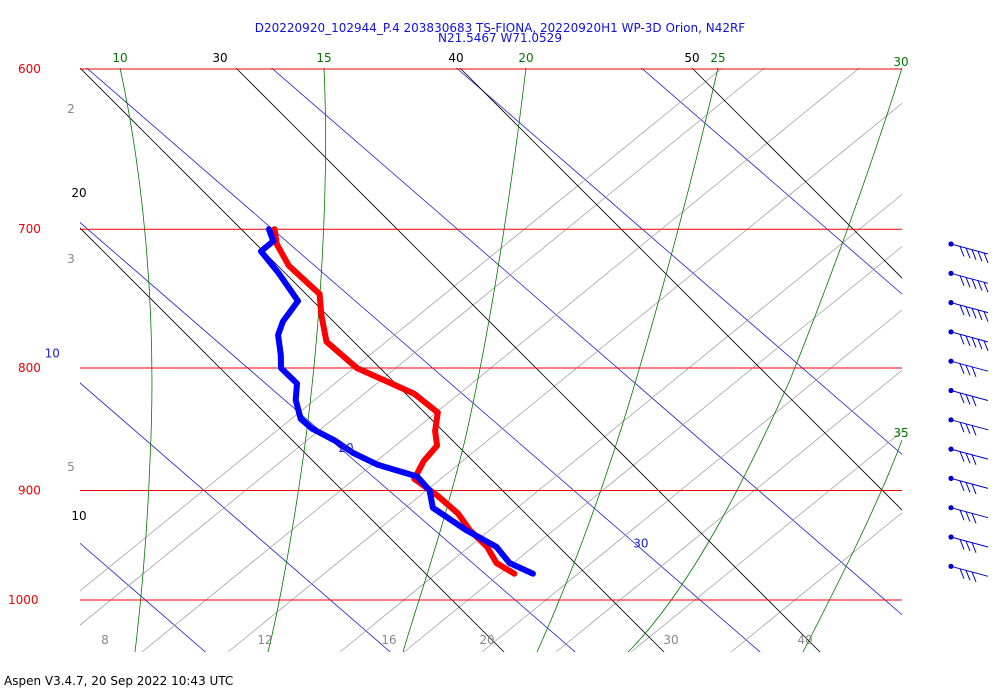 The image size is (1000, 700). Describe the element at coordinates (29, 368) in the screenshot. I see `pressure-tick-label: 800` at that location.